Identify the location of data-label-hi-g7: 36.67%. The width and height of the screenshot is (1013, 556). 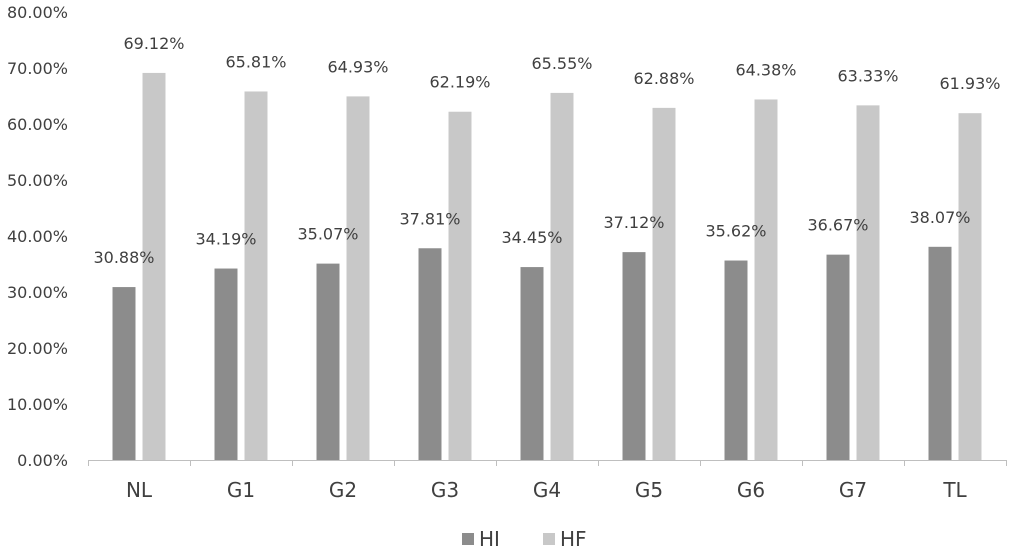
(837, 225).